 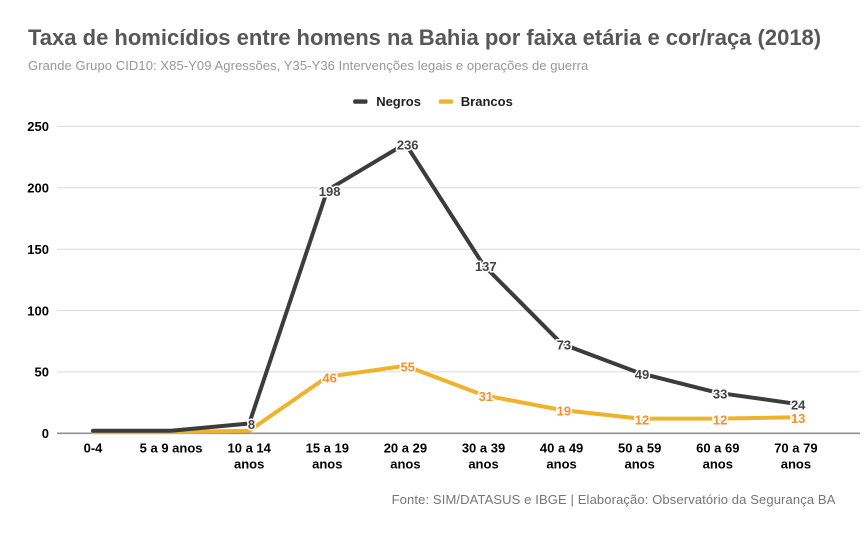 I want to click on svg-text: 50 a 59, so click(x=639, y=448).